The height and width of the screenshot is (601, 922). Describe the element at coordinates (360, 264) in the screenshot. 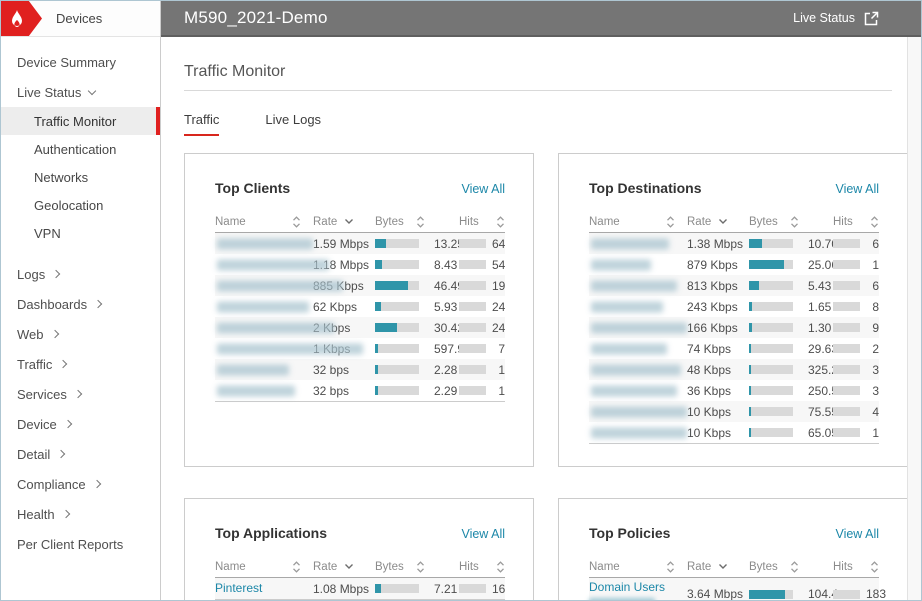

I see `table-row: 1.18 Mbps 8.43 54` at that location.